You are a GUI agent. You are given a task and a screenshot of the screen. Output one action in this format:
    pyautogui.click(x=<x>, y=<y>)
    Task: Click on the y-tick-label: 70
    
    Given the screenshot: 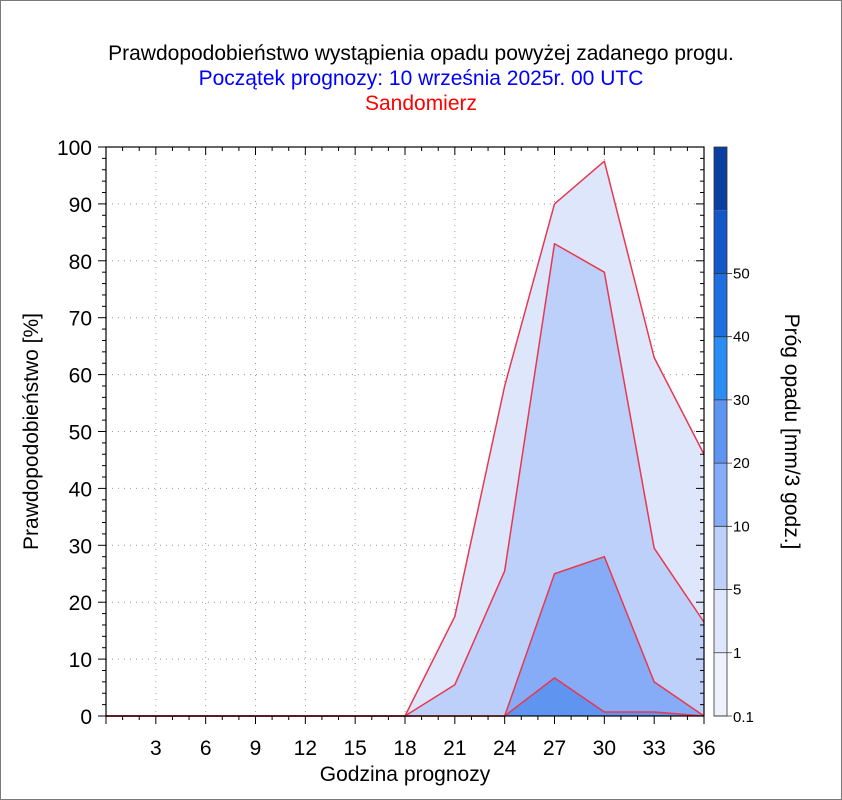 What is the action you would take?
    pyautogui.click(x=80, y=319)
    